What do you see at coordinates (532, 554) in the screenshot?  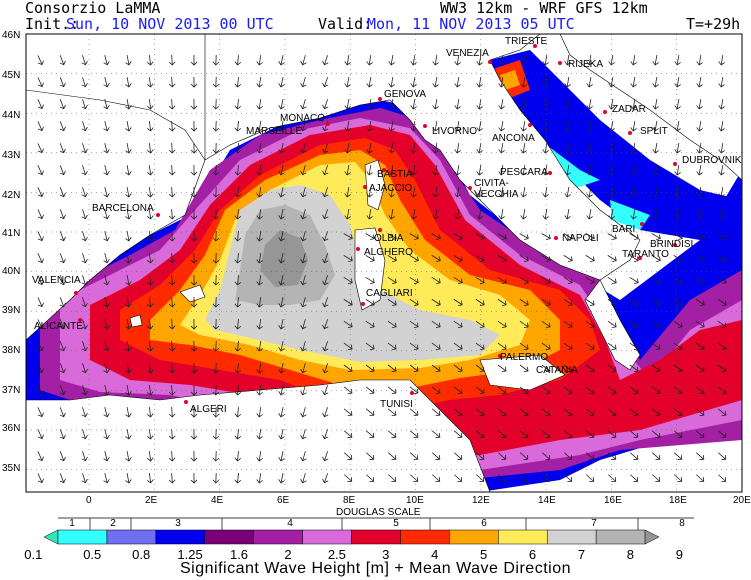 I see `legend-value: 6` at bounding box center [532, 554].